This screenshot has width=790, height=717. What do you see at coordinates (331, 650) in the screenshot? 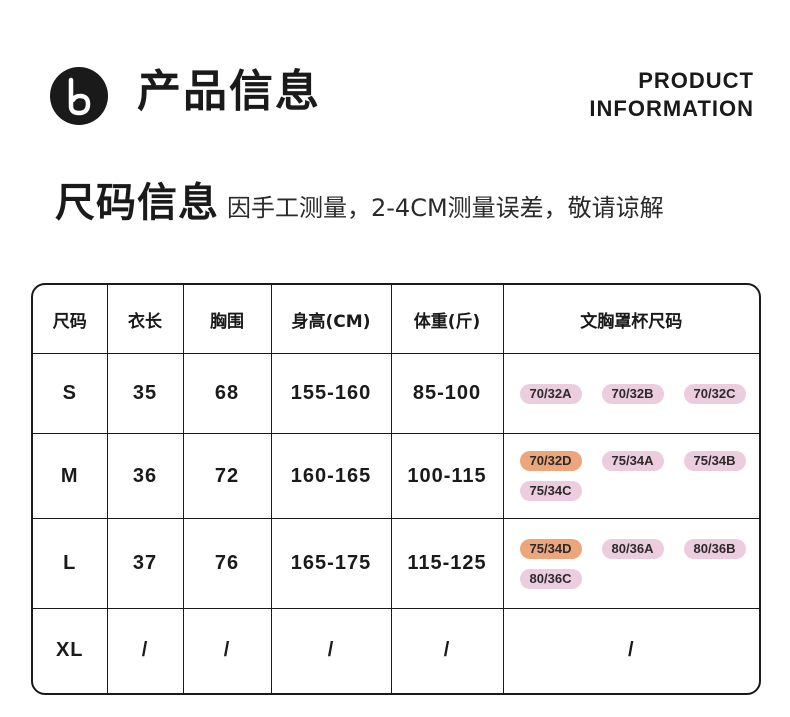
I see `height-cell: /` at bounding box center [331, 650].